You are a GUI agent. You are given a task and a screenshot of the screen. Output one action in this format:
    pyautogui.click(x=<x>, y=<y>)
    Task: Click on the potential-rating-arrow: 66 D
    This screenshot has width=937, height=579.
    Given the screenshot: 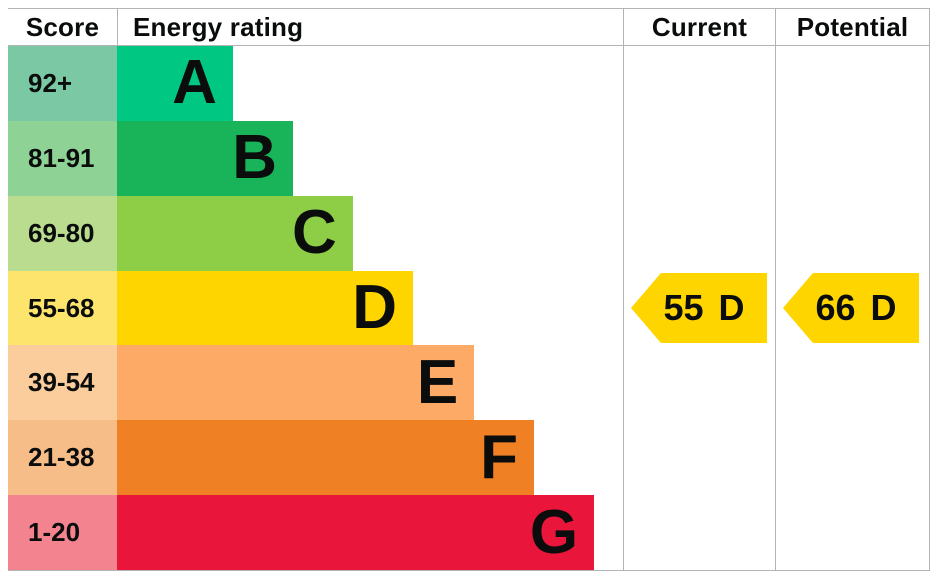 What is the action you would take?
    pyautogui.click(x=851, y=308)
    